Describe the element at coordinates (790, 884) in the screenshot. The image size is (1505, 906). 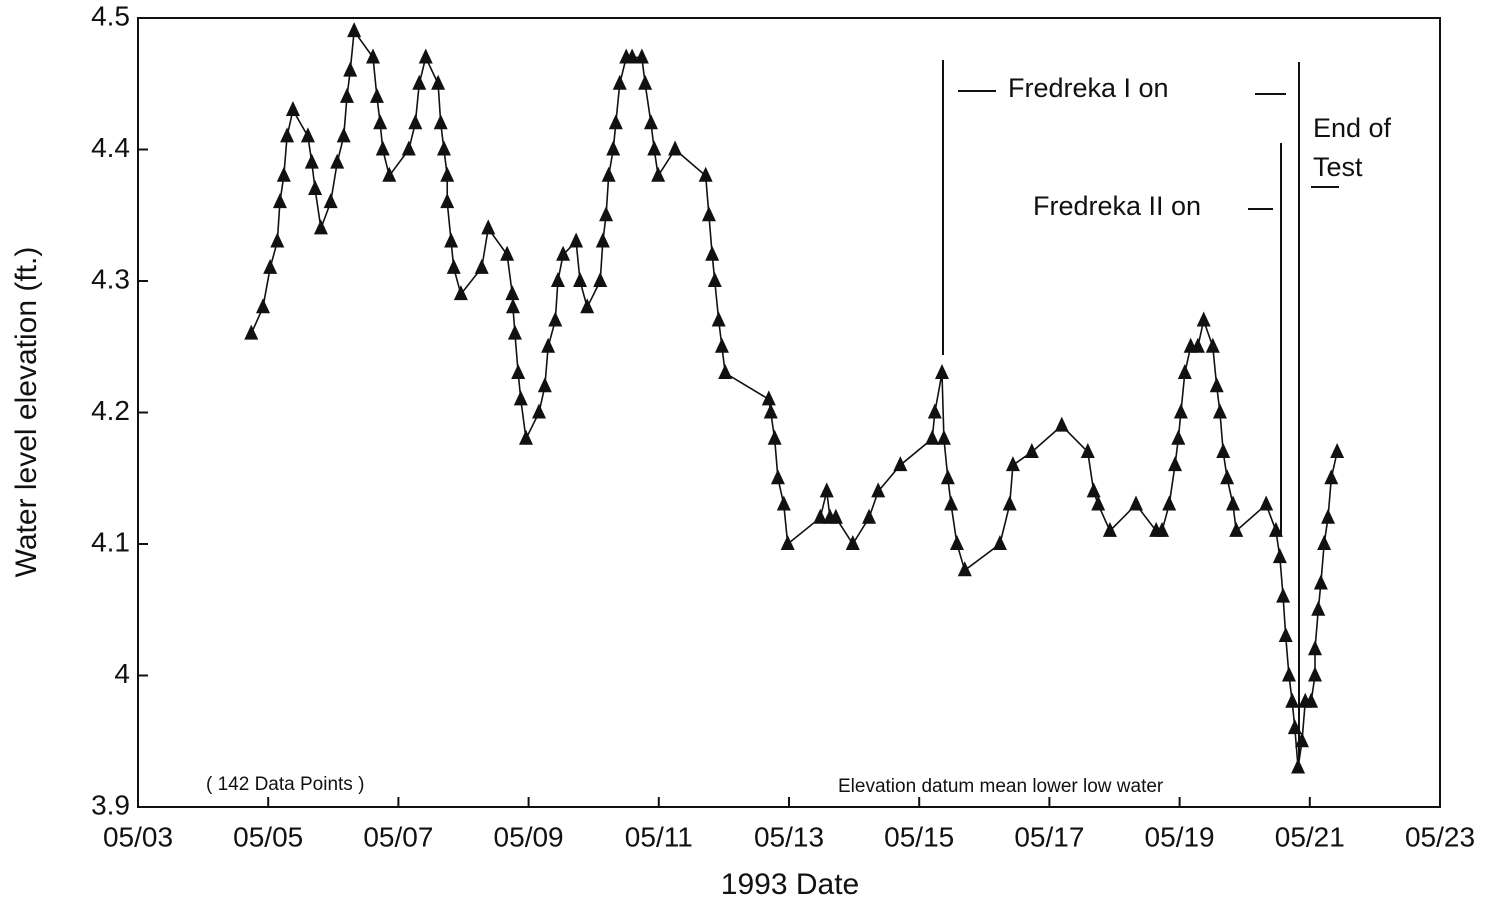
I see `x-axis-title: 1993 Date` at that location.